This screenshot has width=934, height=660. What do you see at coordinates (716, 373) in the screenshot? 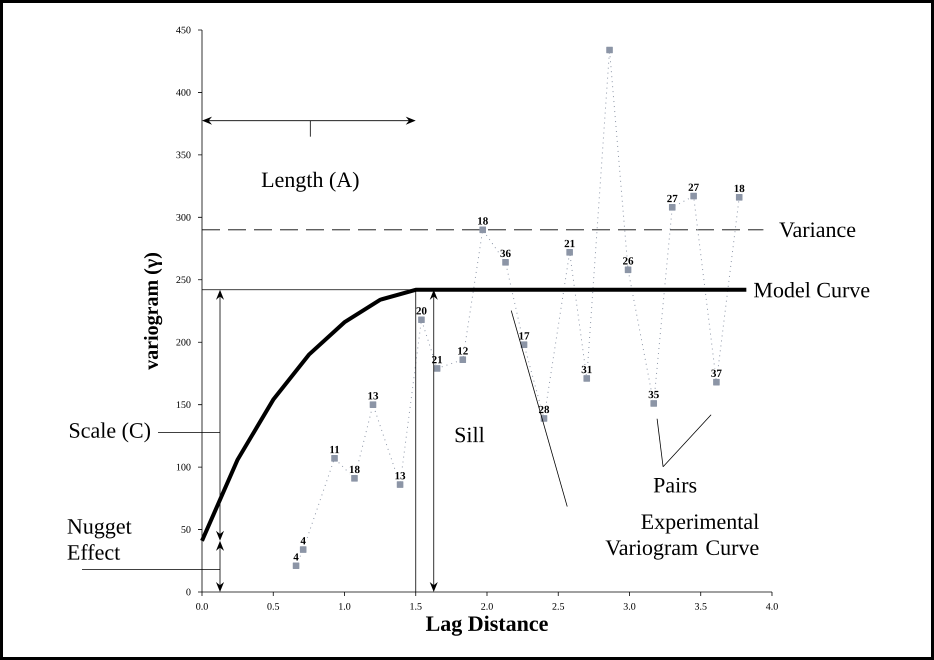
I see `annotation: 37` at bounding box center [716, 373].